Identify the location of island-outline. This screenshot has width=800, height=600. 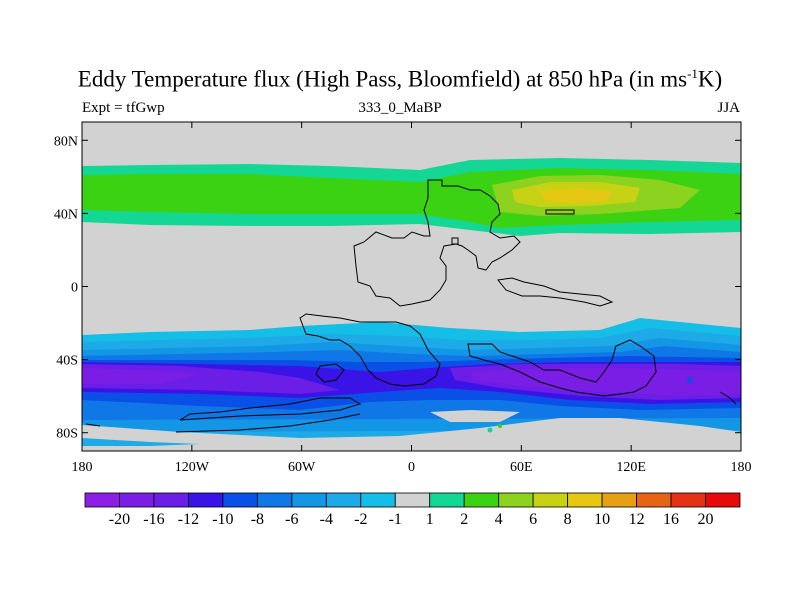
(330, 373).